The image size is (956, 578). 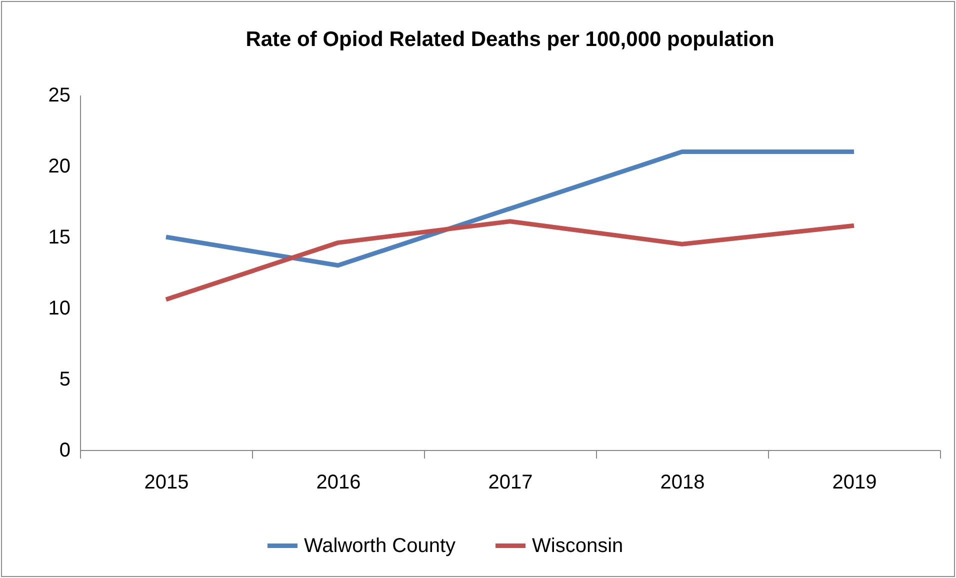 I want to click on y-tick-label: 15, so click(x=59, y=237).